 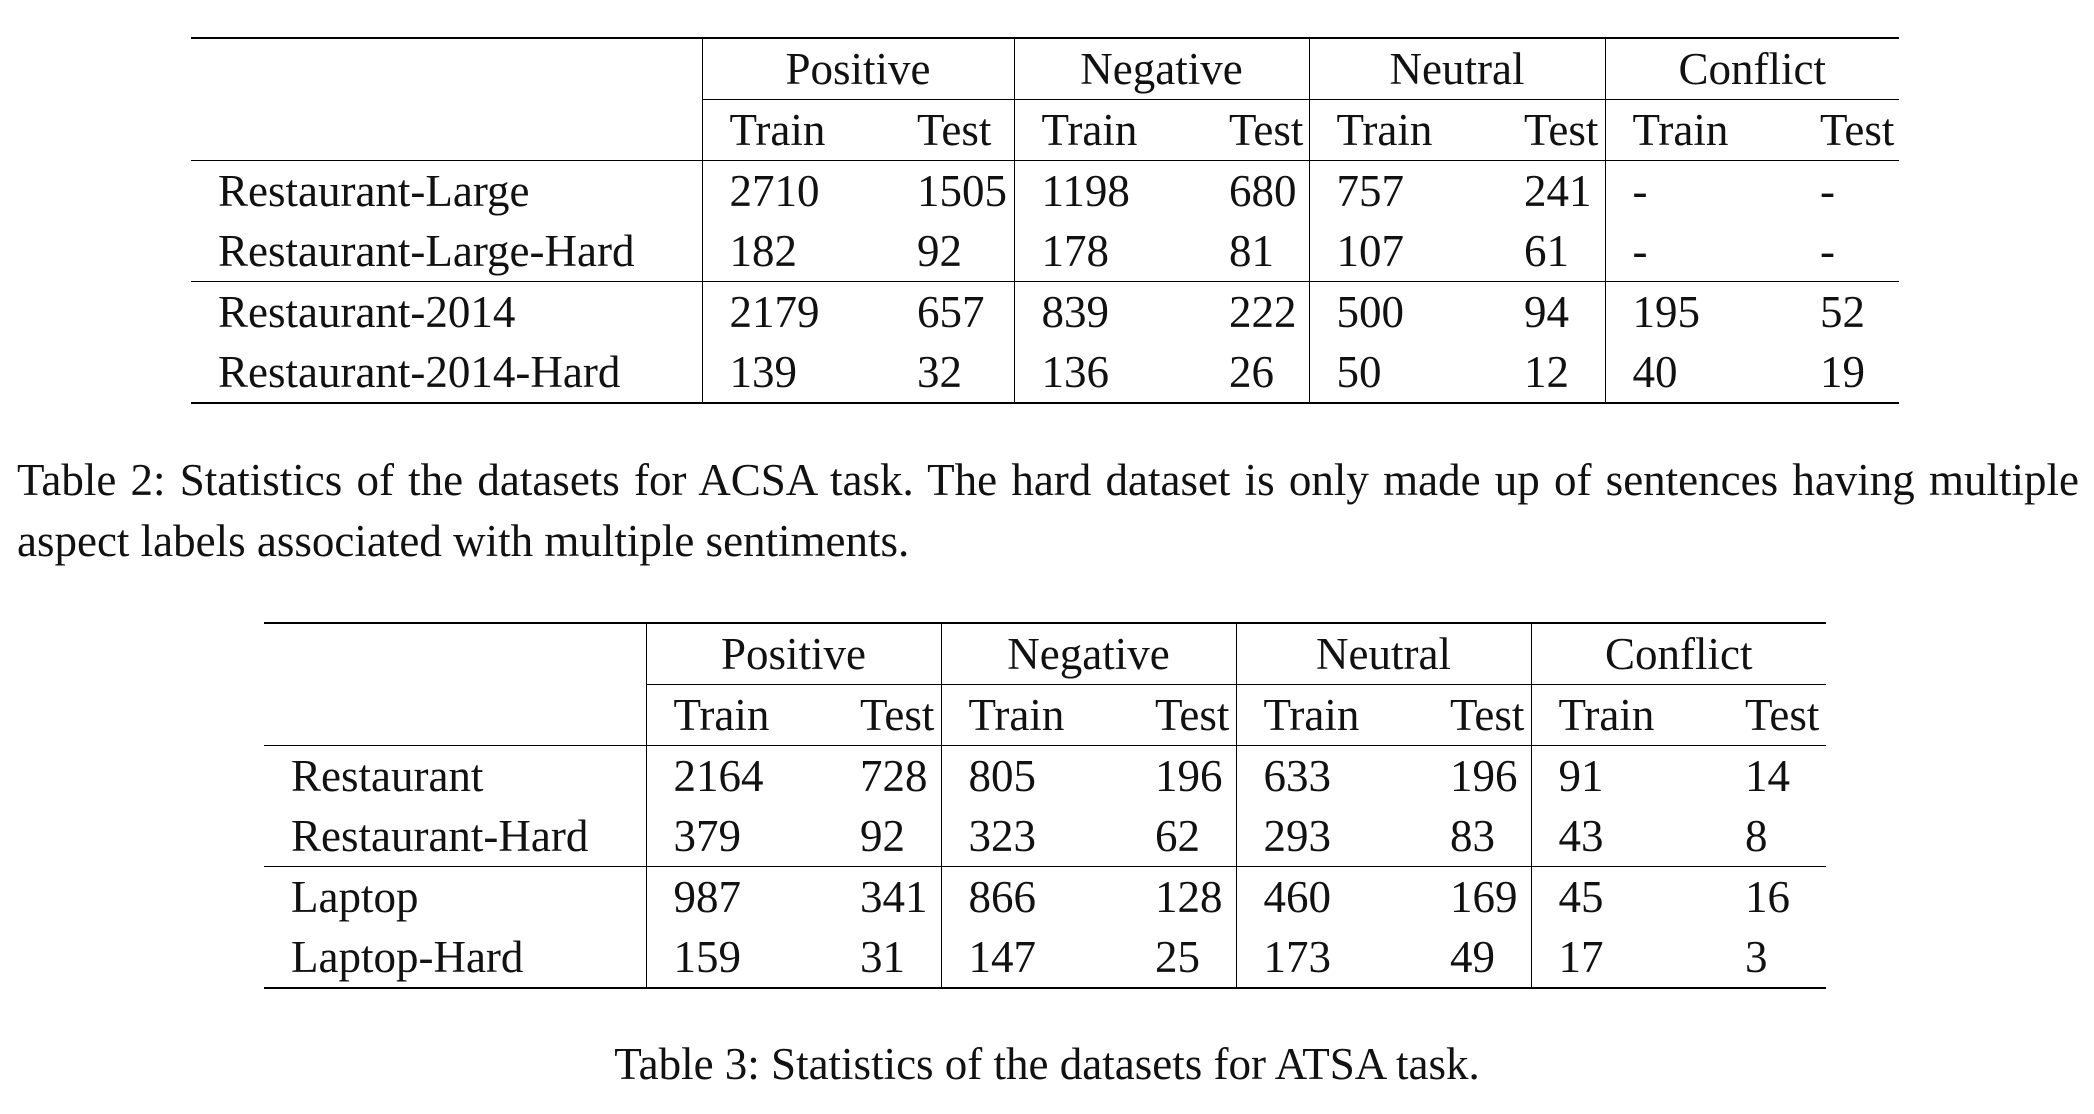 What do you see at coordinates (1329, 896) in the screenshot?
I see `cell: 460` at bounding box center [1329, 896].